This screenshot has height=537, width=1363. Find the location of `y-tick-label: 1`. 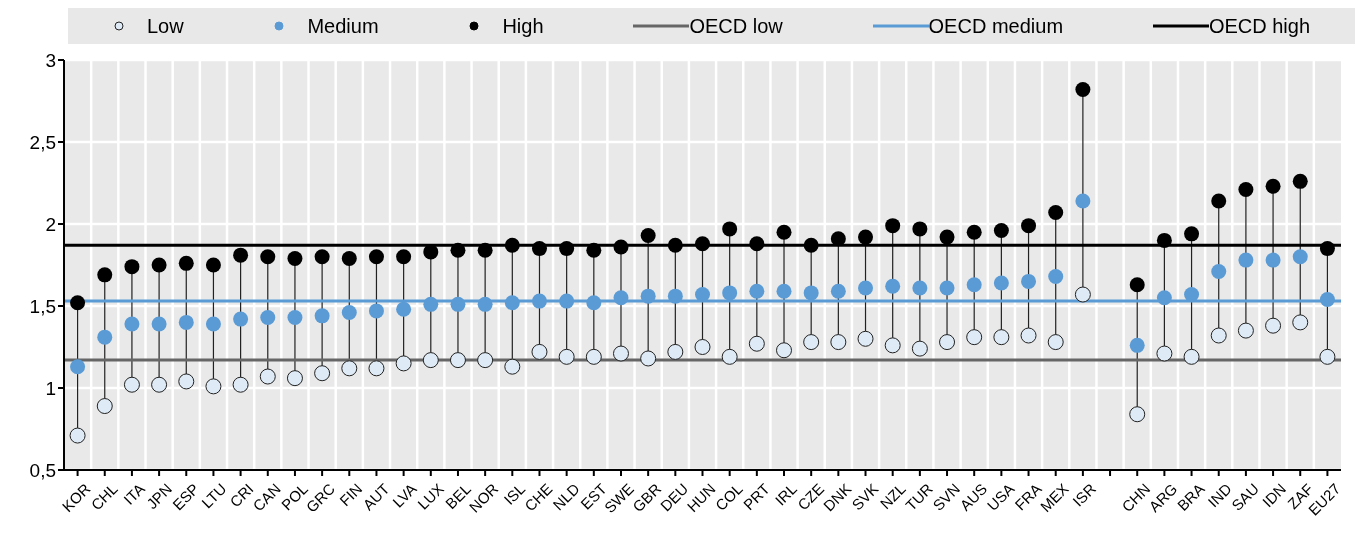

y-tick-label: 1 is located at coordinates (50, 388).